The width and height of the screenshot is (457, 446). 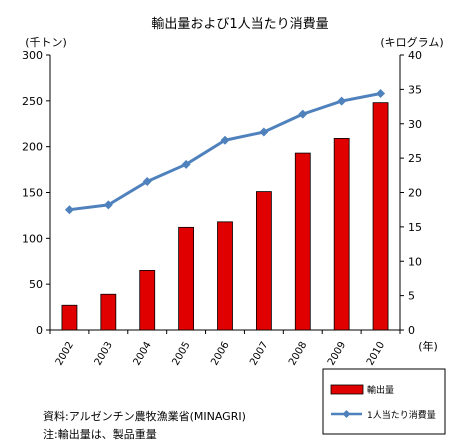 I want to click on source-note: 資料:アルゼンチン農牧漁業省(MINAGRI), so click(x=144, y=416).